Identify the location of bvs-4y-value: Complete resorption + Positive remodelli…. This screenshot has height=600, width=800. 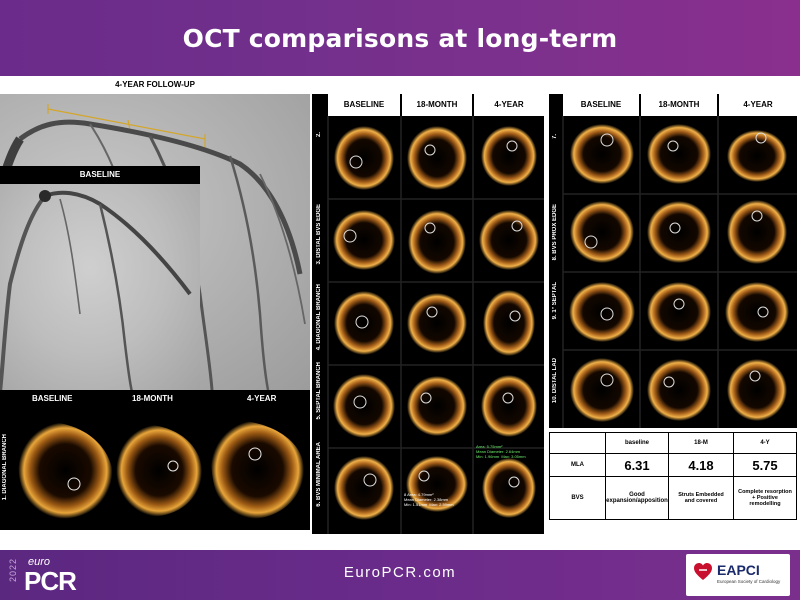
(765, 498).